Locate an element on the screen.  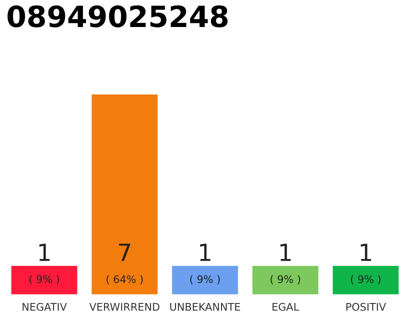
data-label: 7 is located at coordinates (124, 252).